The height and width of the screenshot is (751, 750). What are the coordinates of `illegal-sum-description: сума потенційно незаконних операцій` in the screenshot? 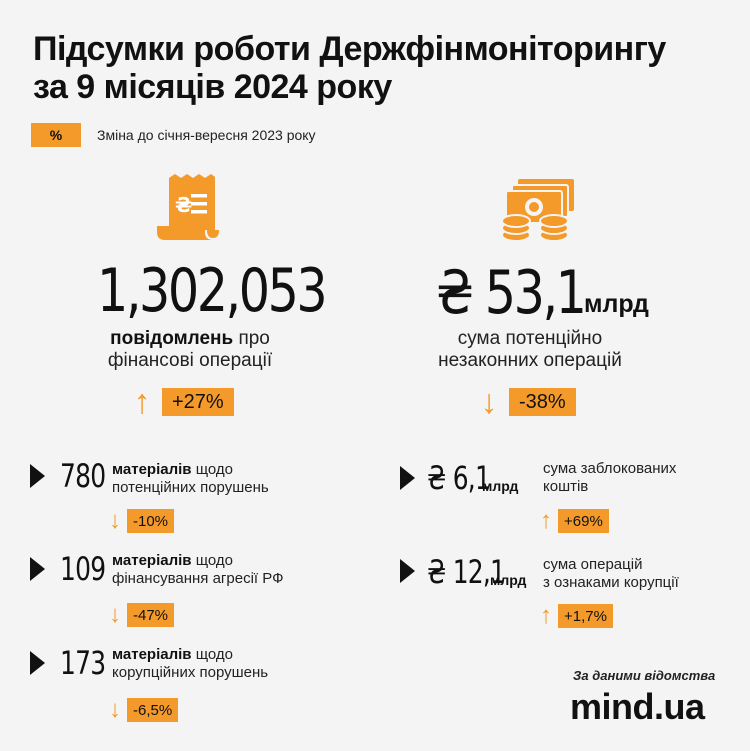 It's located at (530, 350).